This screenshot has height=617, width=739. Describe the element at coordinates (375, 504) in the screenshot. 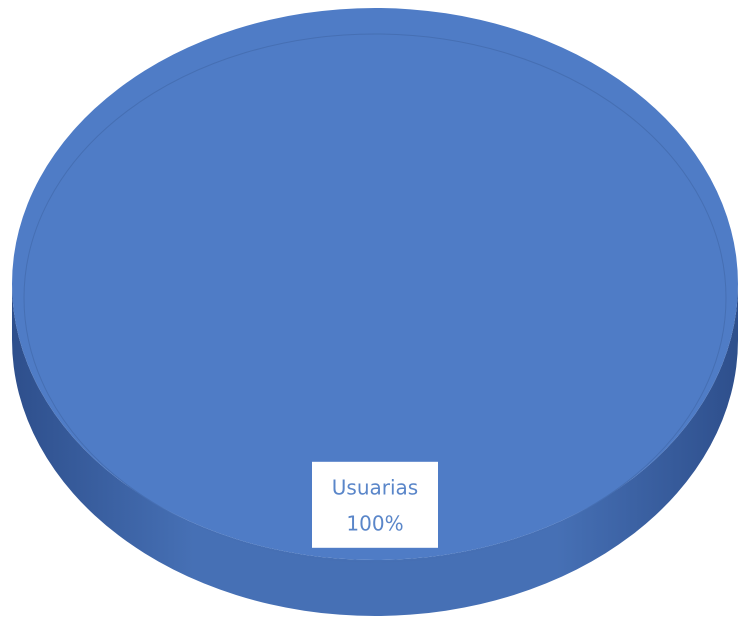

I see `label-box` at that location.